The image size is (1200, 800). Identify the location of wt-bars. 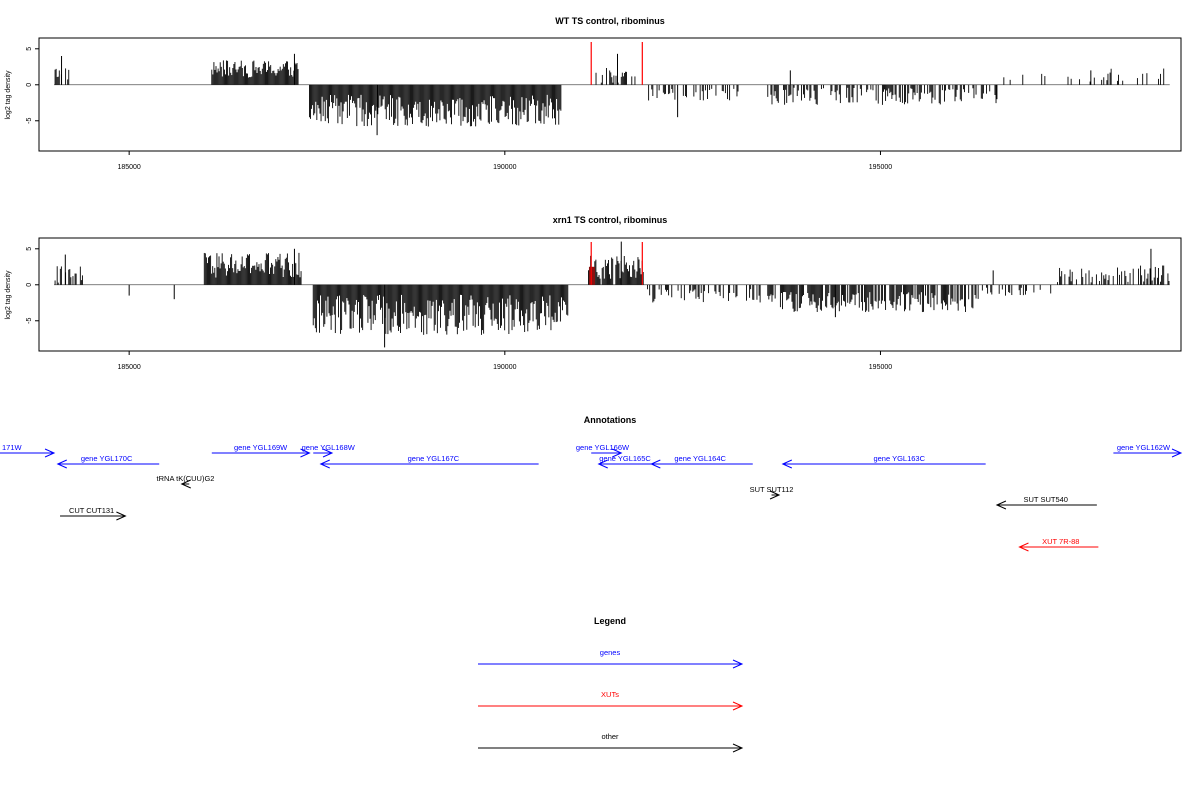
(612, 89).